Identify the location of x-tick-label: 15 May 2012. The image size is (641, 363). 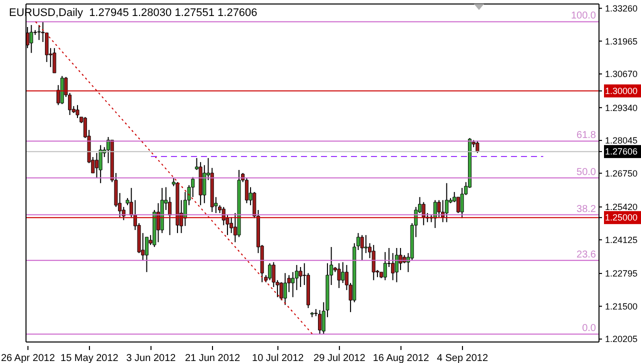
(89, 358).